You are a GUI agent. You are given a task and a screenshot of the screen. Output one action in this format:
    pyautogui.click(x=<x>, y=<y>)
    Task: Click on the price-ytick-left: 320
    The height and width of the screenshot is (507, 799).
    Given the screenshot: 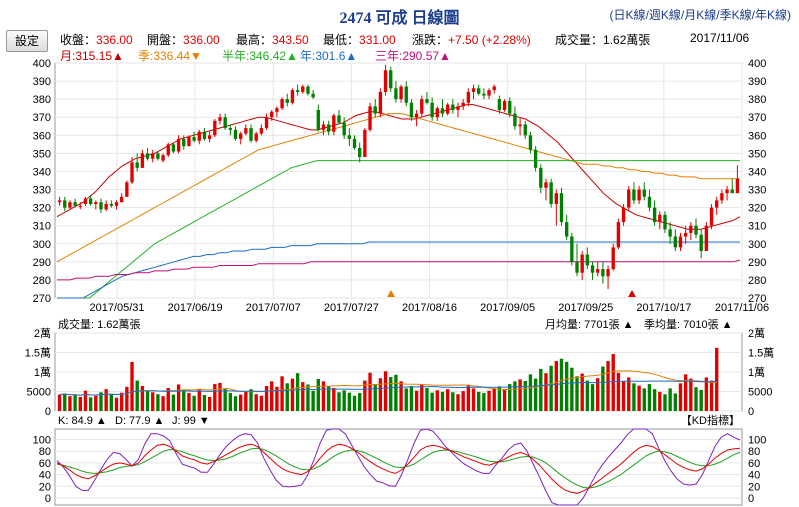 What is the action you would take?
    pyautogui.click(x=42, y=209)
    